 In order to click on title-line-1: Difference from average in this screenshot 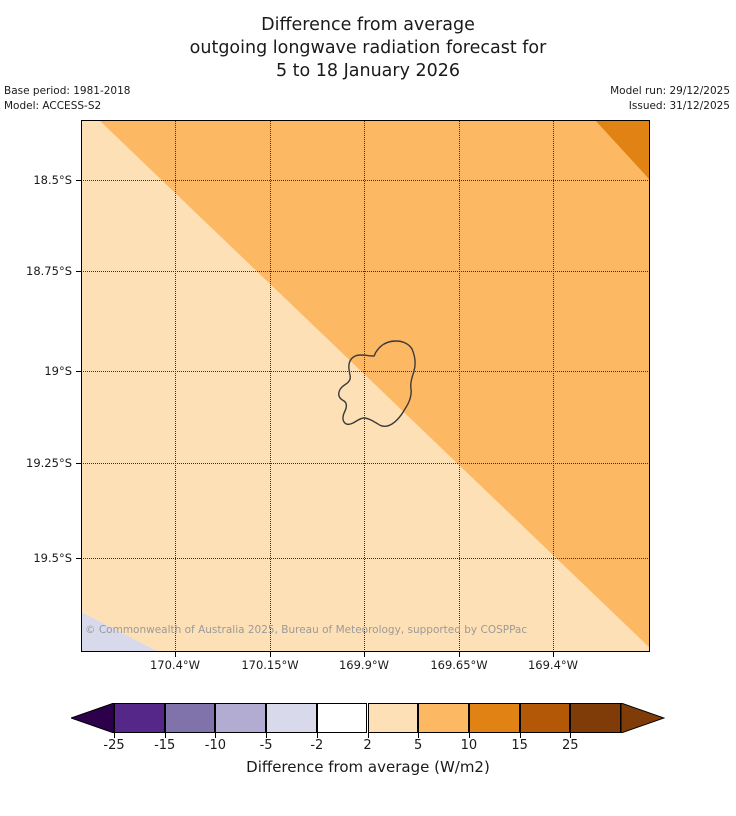, I will do `click(368, 25)`.